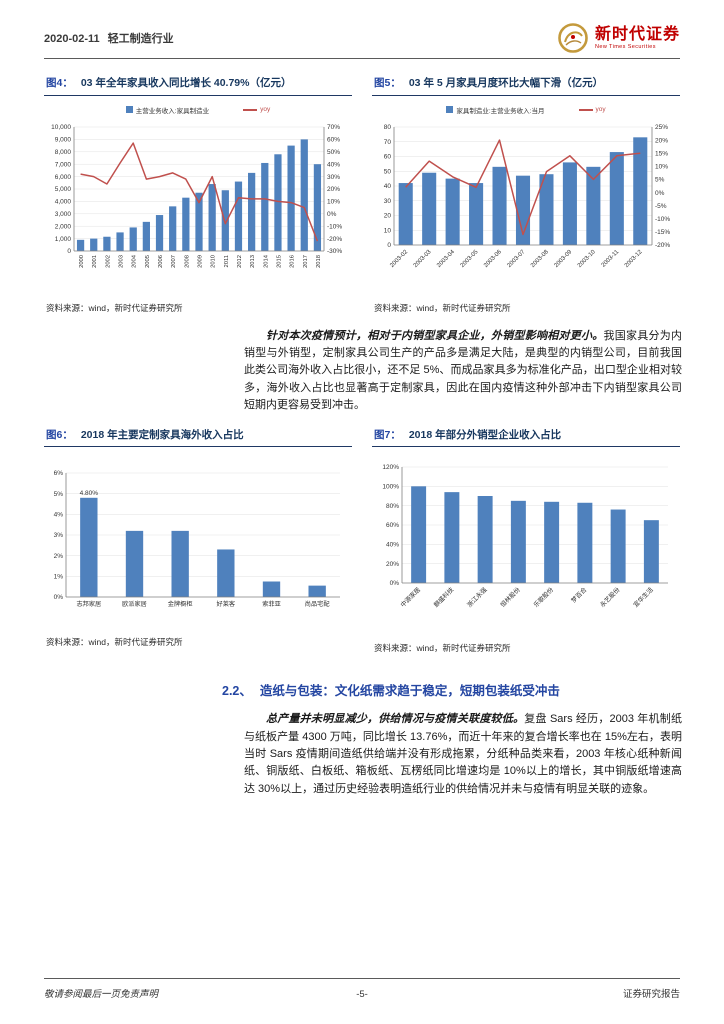  Describe the element at coordinates (500, 111) in the screenshot. I see `bar-series-label: 家具制造业:主营业务收入:当月` at that location.